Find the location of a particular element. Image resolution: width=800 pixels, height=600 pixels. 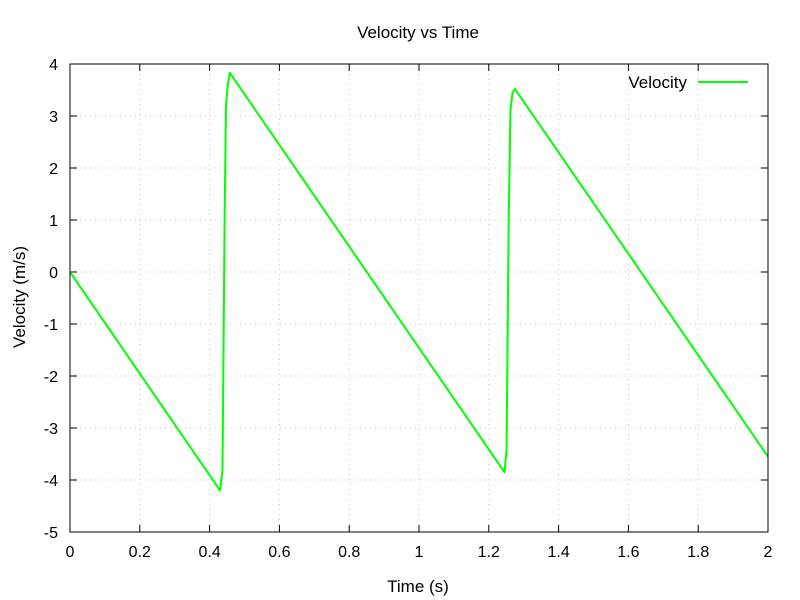

y-tick-label: 0 is located at coordinates (53, 273).